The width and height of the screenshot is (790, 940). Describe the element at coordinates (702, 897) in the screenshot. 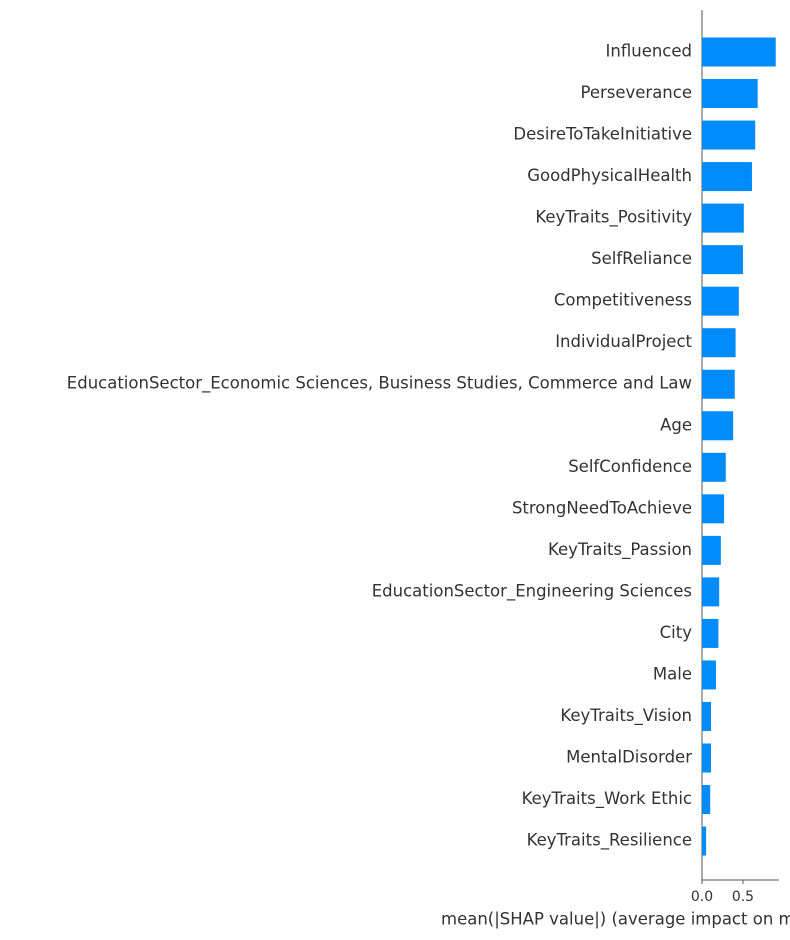

I see `x-tick-label: 0.0` at that location.